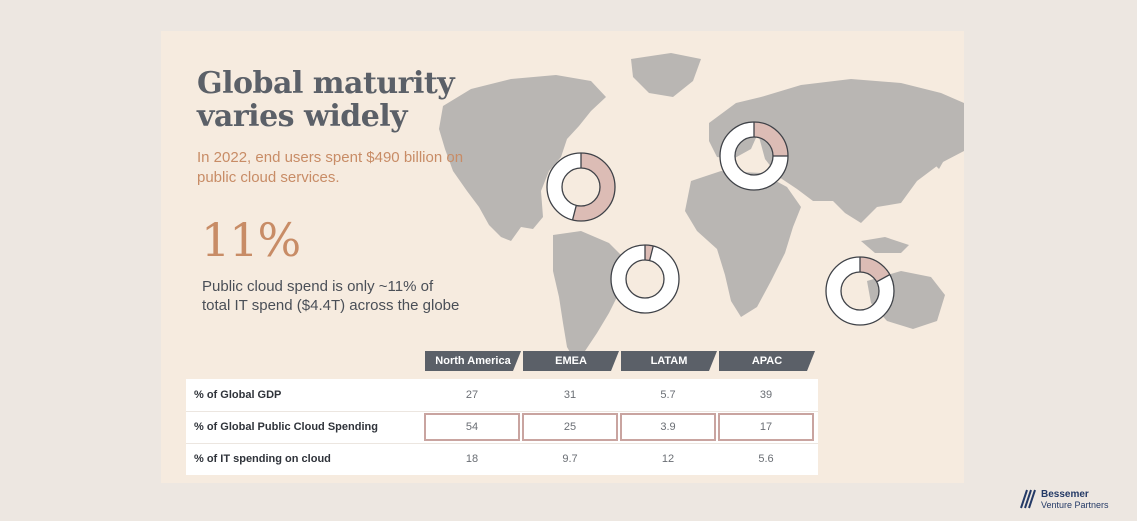 This screenshot has height=521, width=1137. What do you see at coordinates (570, 459) in the screenshot?
I see `table-cell: 9.7` at bounding box center [570, 459].